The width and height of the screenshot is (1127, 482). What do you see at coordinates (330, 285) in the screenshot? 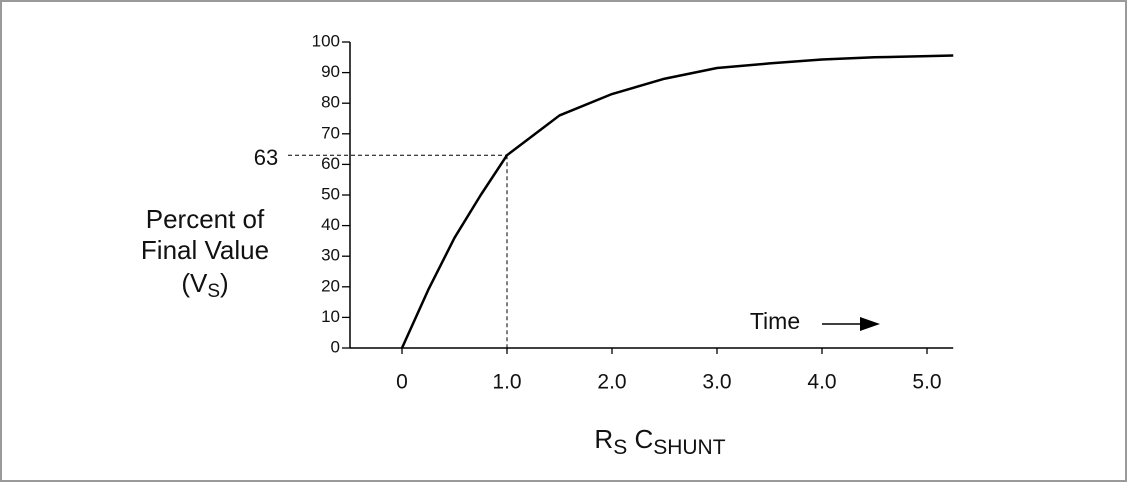
I see `y-tick-label: 20` at bounding box center [330, 285].